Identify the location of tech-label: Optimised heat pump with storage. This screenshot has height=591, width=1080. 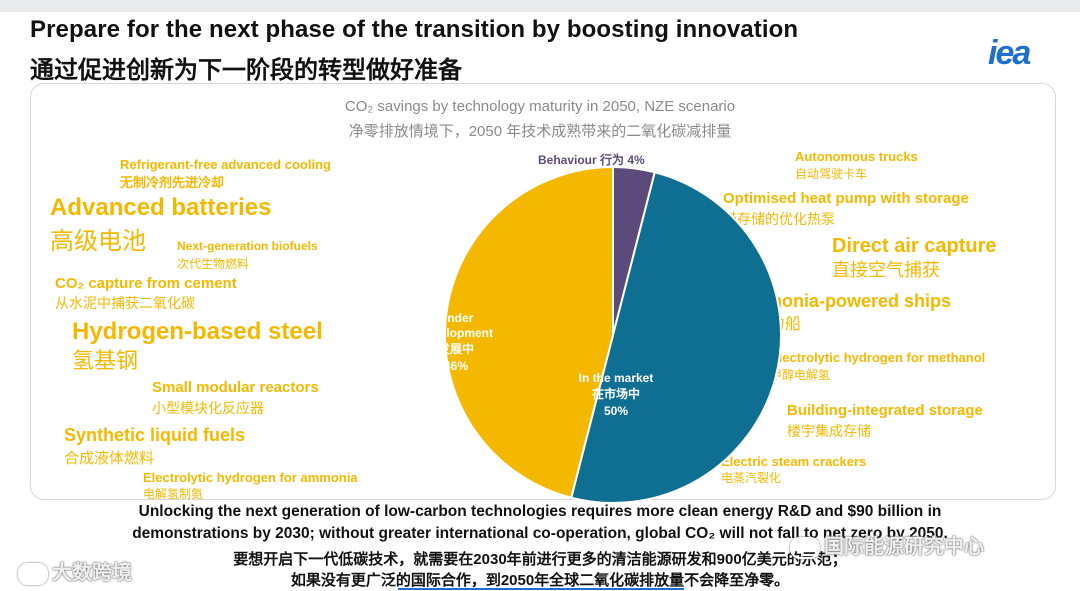
(846, 198).